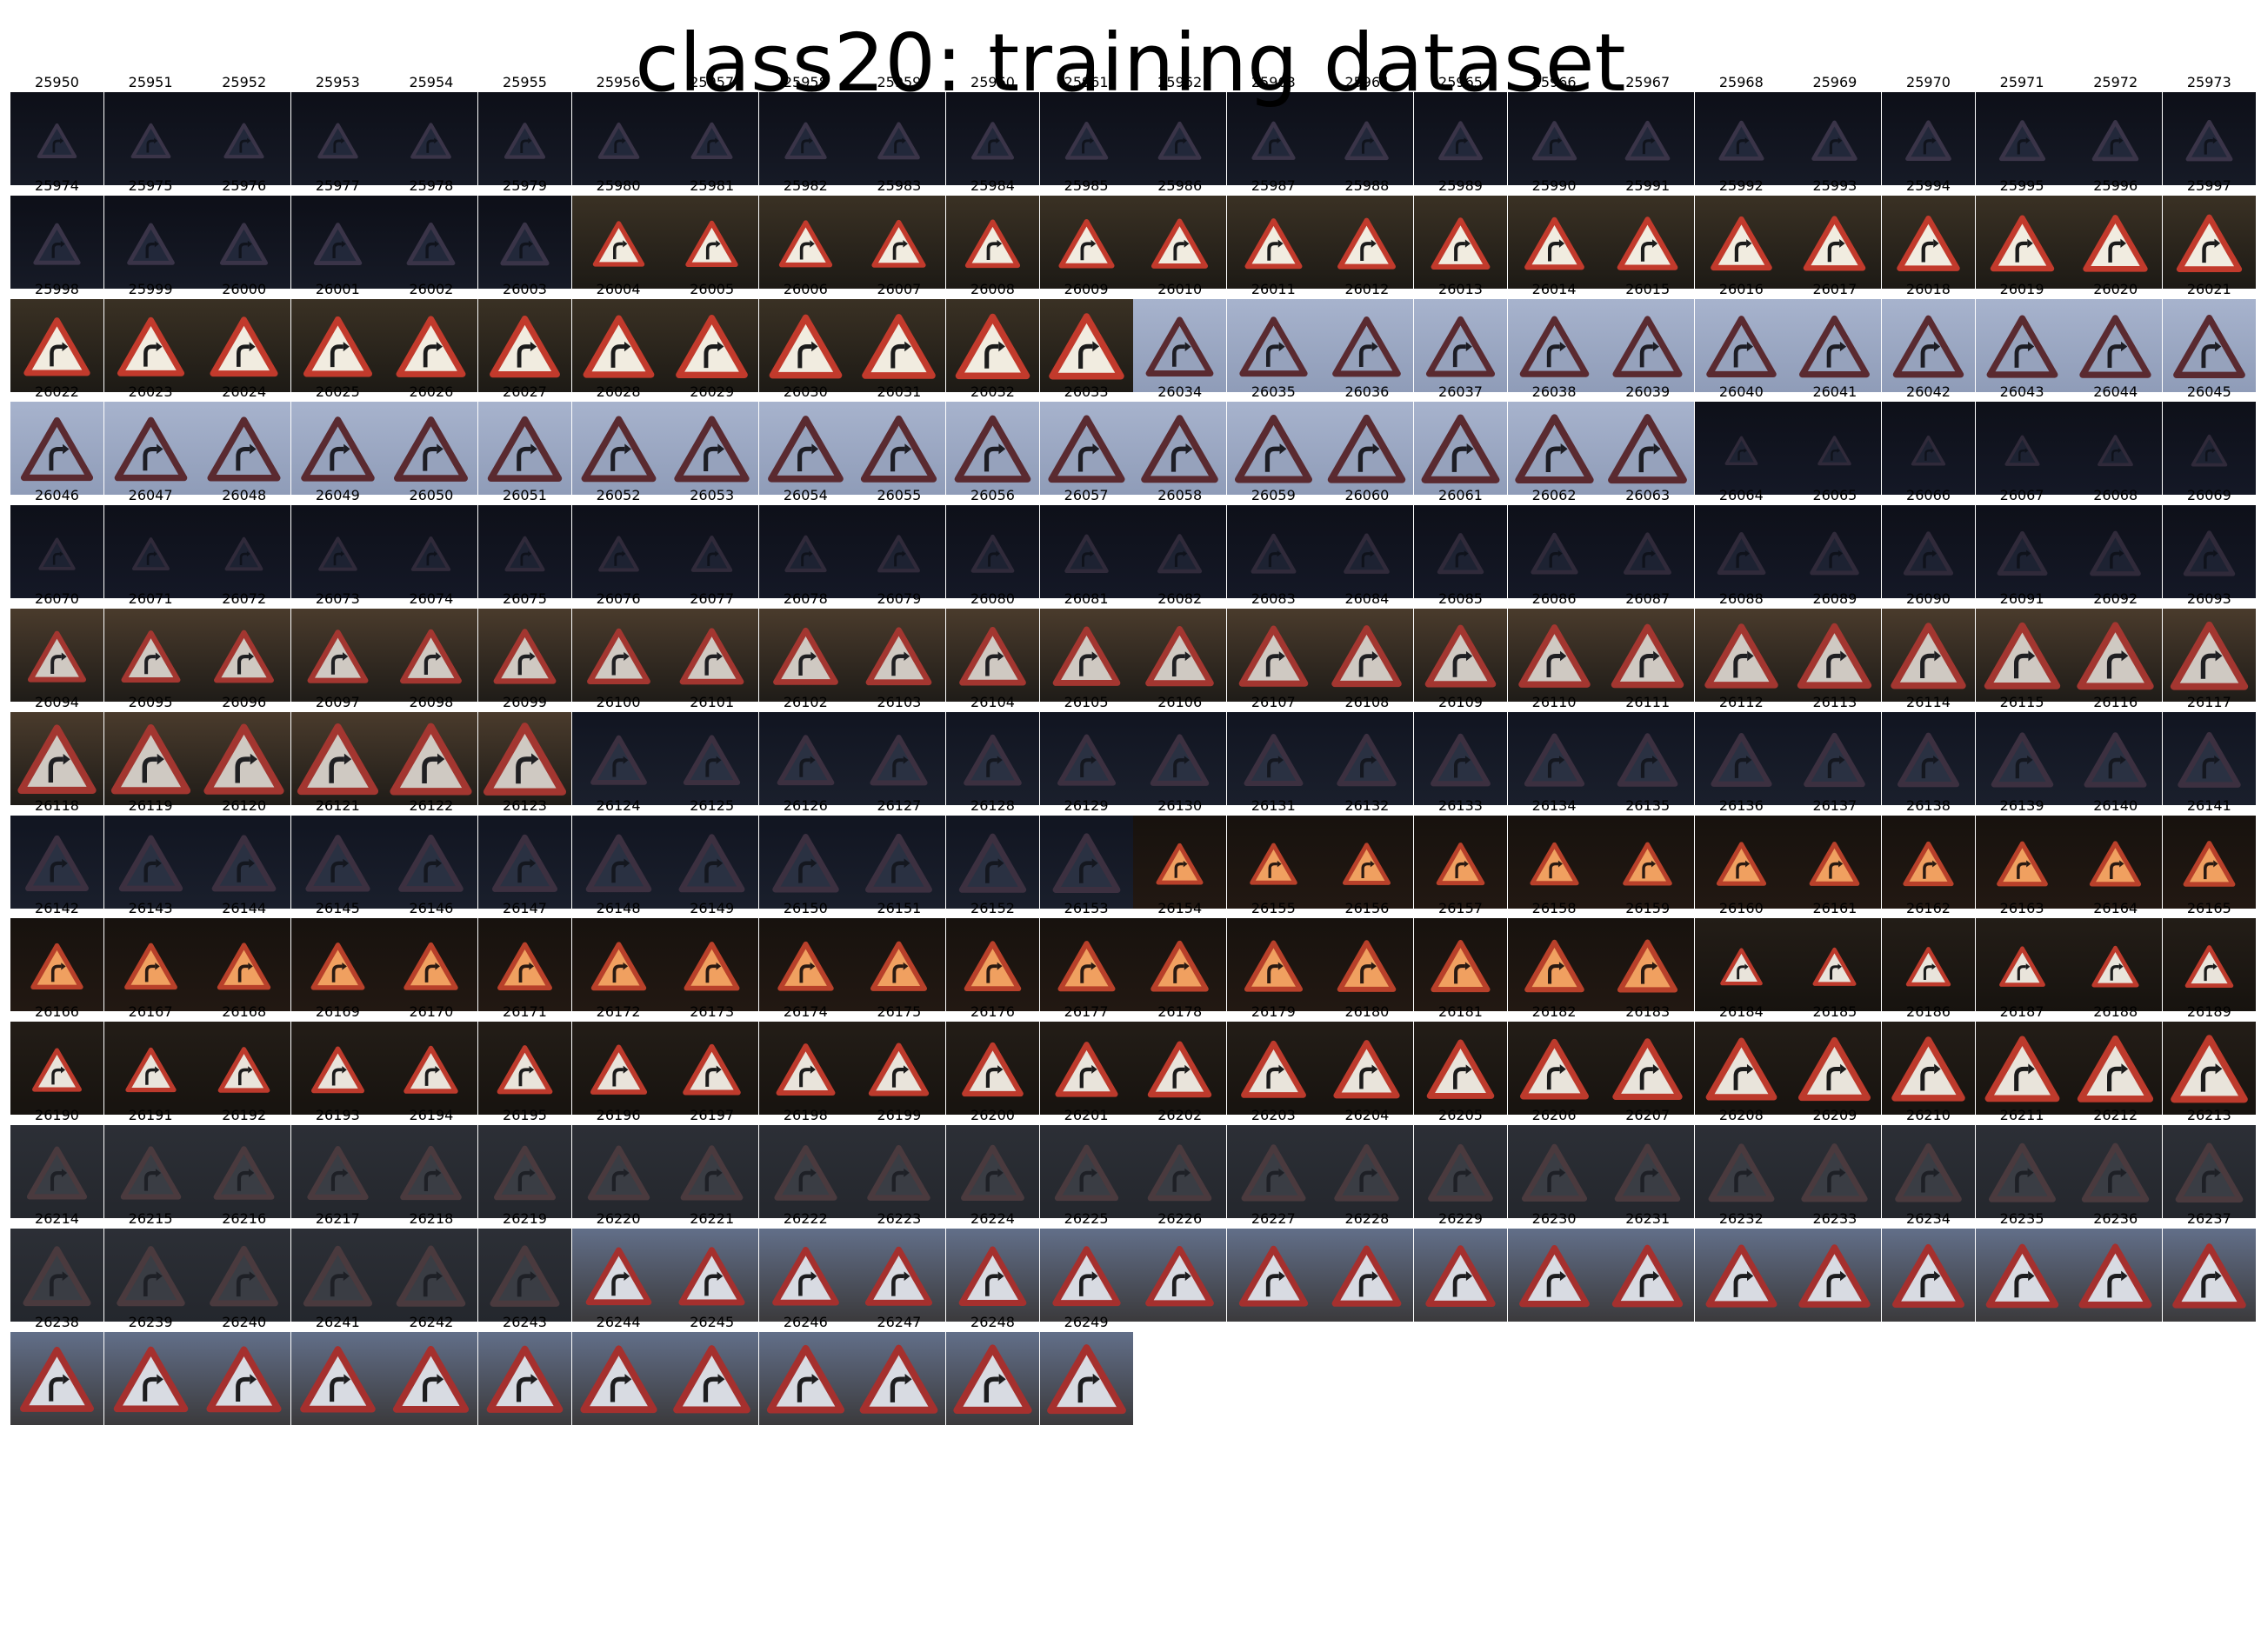 Image resolution: width=2261 pixels, height=1652 pixels. What do you see at coordinates (525, 1012) in the screenshot?
I see `image-id-label: 26171` at bounding box center [525, 1012].